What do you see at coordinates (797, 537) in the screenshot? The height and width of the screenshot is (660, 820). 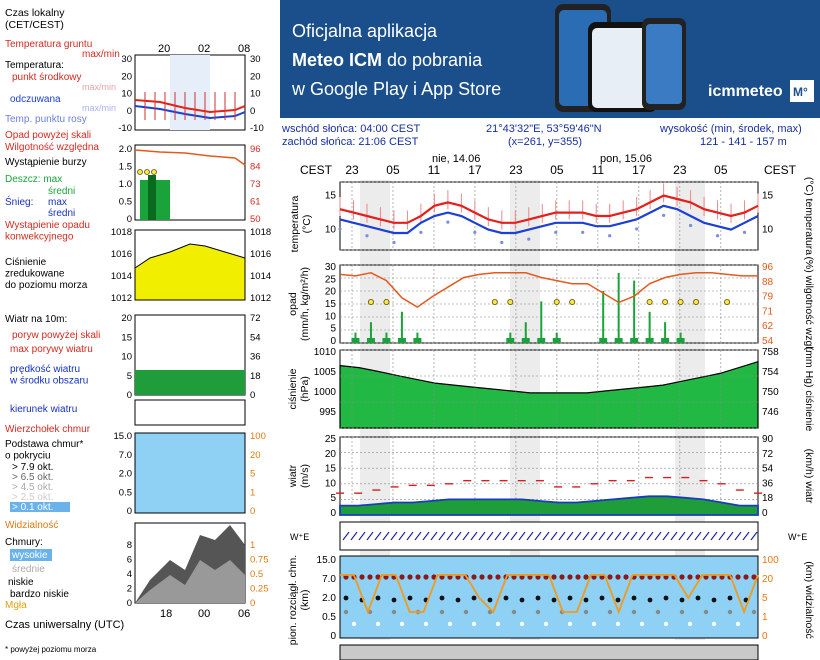 I see `compass-icon-right: W⁺E` at bounding box center [797, 537].